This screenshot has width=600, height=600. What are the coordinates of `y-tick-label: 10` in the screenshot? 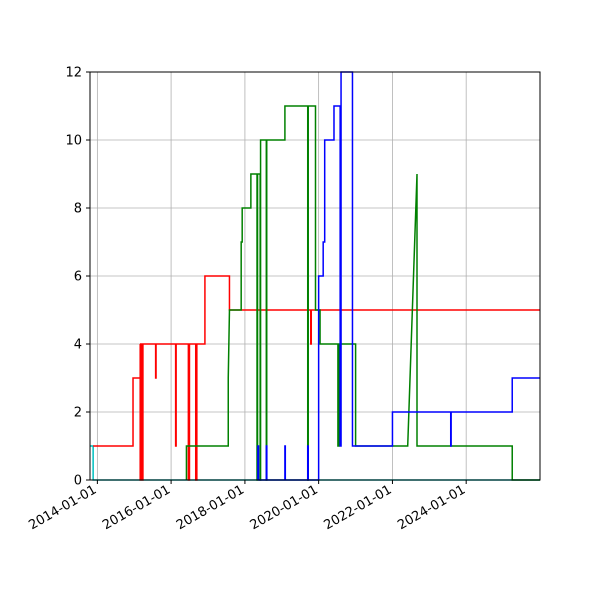 It's located at (73, 141).